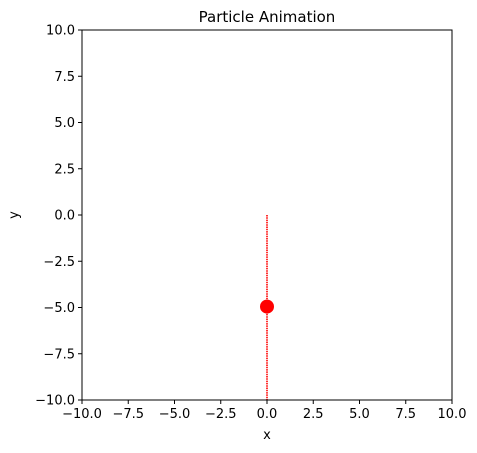  I want to click on data-marks, so click(267, 307).